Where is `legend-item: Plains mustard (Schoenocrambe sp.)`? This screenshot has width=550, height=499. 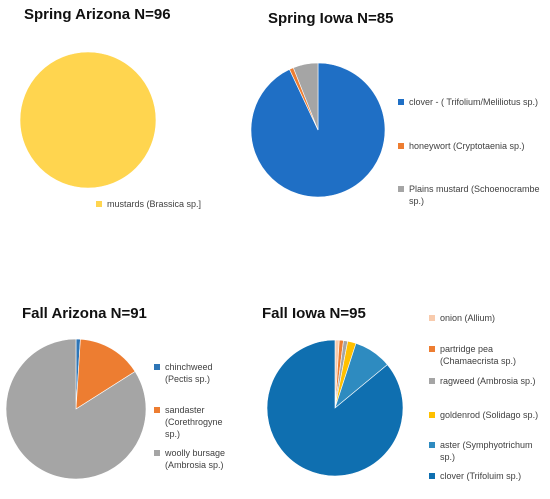 legend-item: Plains mustard (Schoenocrambe sp.) is located at coordinates (472, 195).